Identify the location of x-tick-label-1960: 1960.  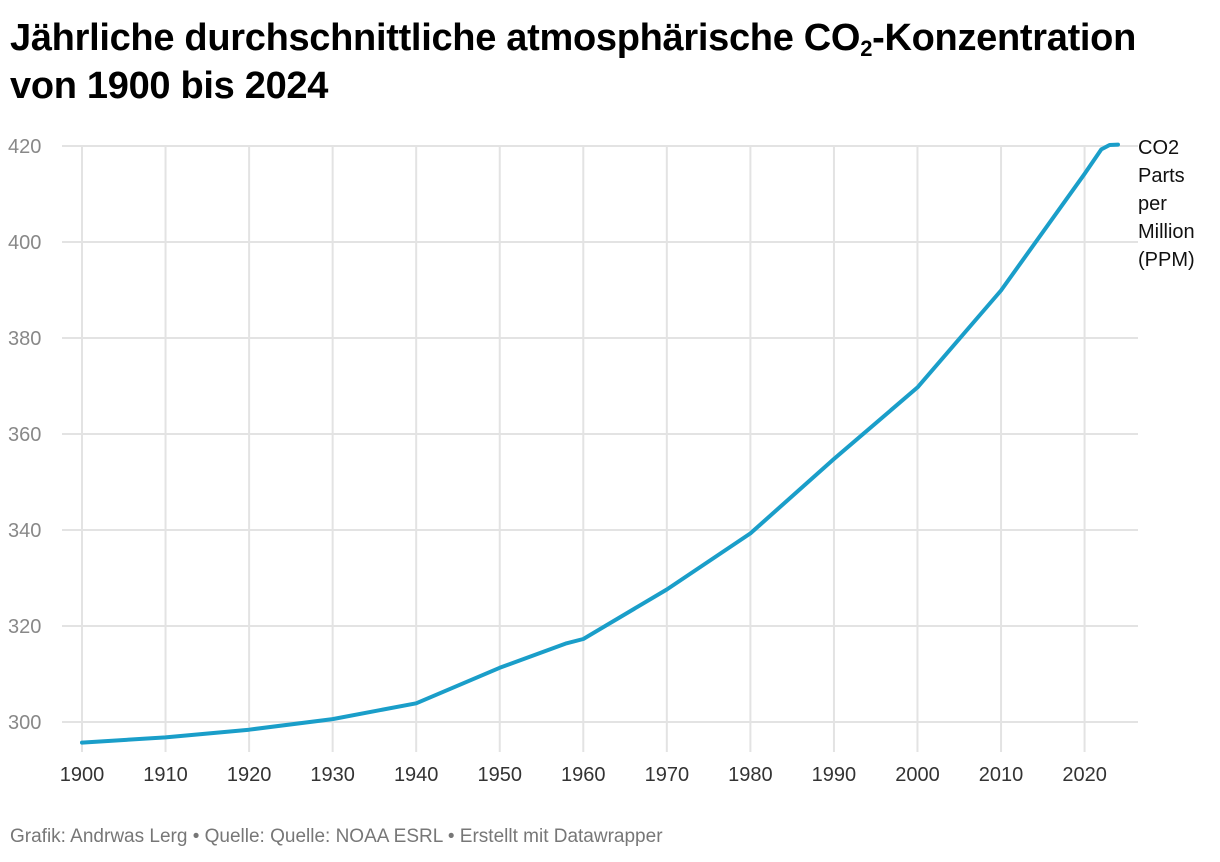
(583, 775).